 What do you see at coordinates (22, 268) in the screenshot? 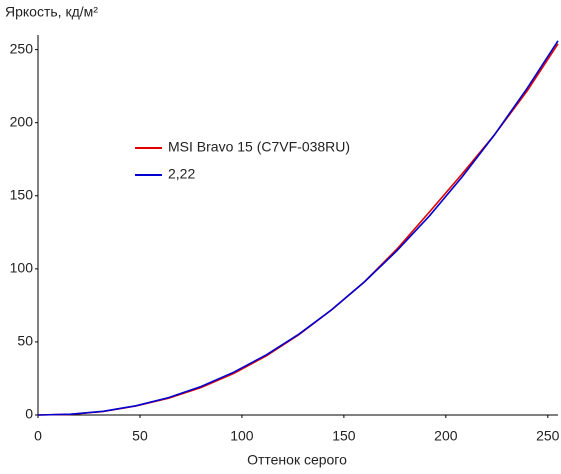
I see `y-tick-label: 100` at bounding box center [22, 268].